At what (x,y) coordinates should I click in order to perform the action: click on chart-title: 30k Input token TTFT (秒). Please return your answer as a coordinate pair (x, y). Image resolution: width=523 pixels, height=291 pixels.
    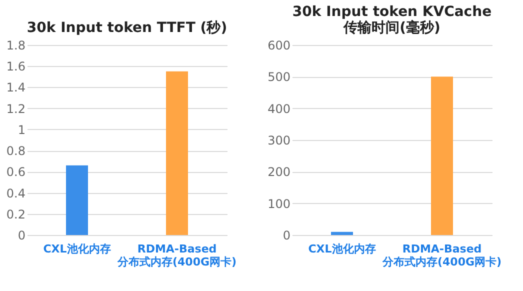
    Looking at the image, I should click on (127, 28).